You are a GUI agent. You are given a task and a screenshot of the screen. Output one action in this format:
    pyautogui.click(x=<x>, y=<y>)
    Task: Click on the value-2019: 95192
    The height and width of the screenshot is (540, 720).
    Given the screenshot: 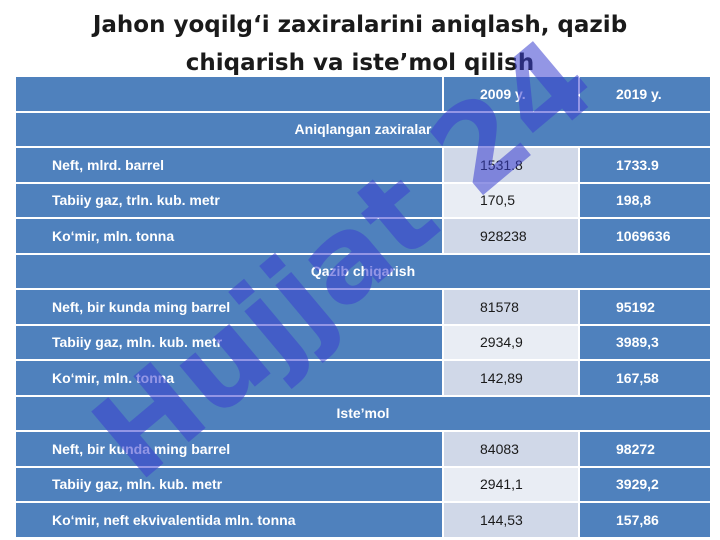 What is the action you would take?
    pyautogui.click(x=645, y=307)
    